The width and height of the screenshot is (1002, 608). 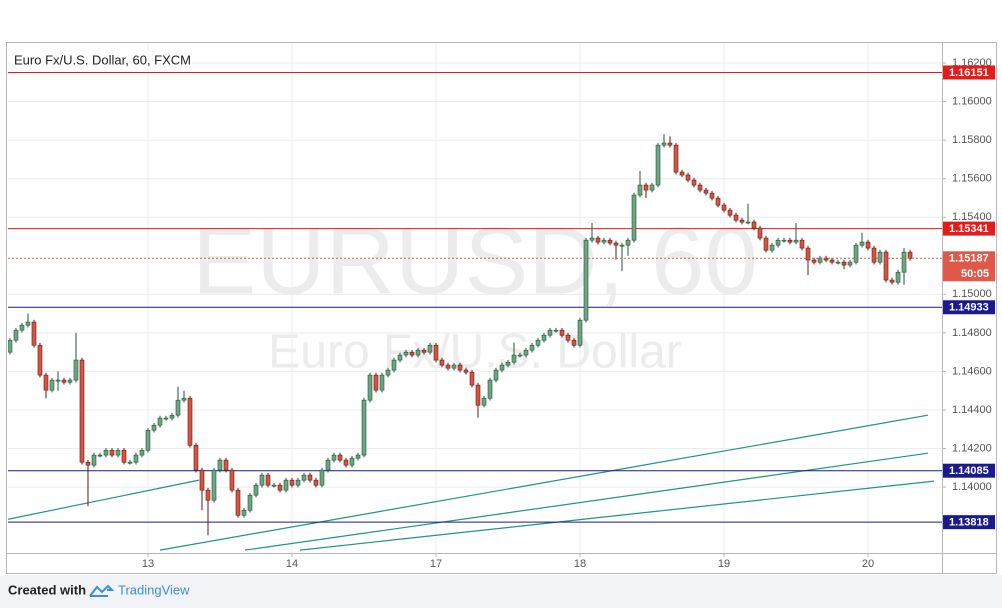 What do you see at coordinates (969, 308) in the screenshot?
I see `level-label: 1.14933` at bounding box center [969, 308].